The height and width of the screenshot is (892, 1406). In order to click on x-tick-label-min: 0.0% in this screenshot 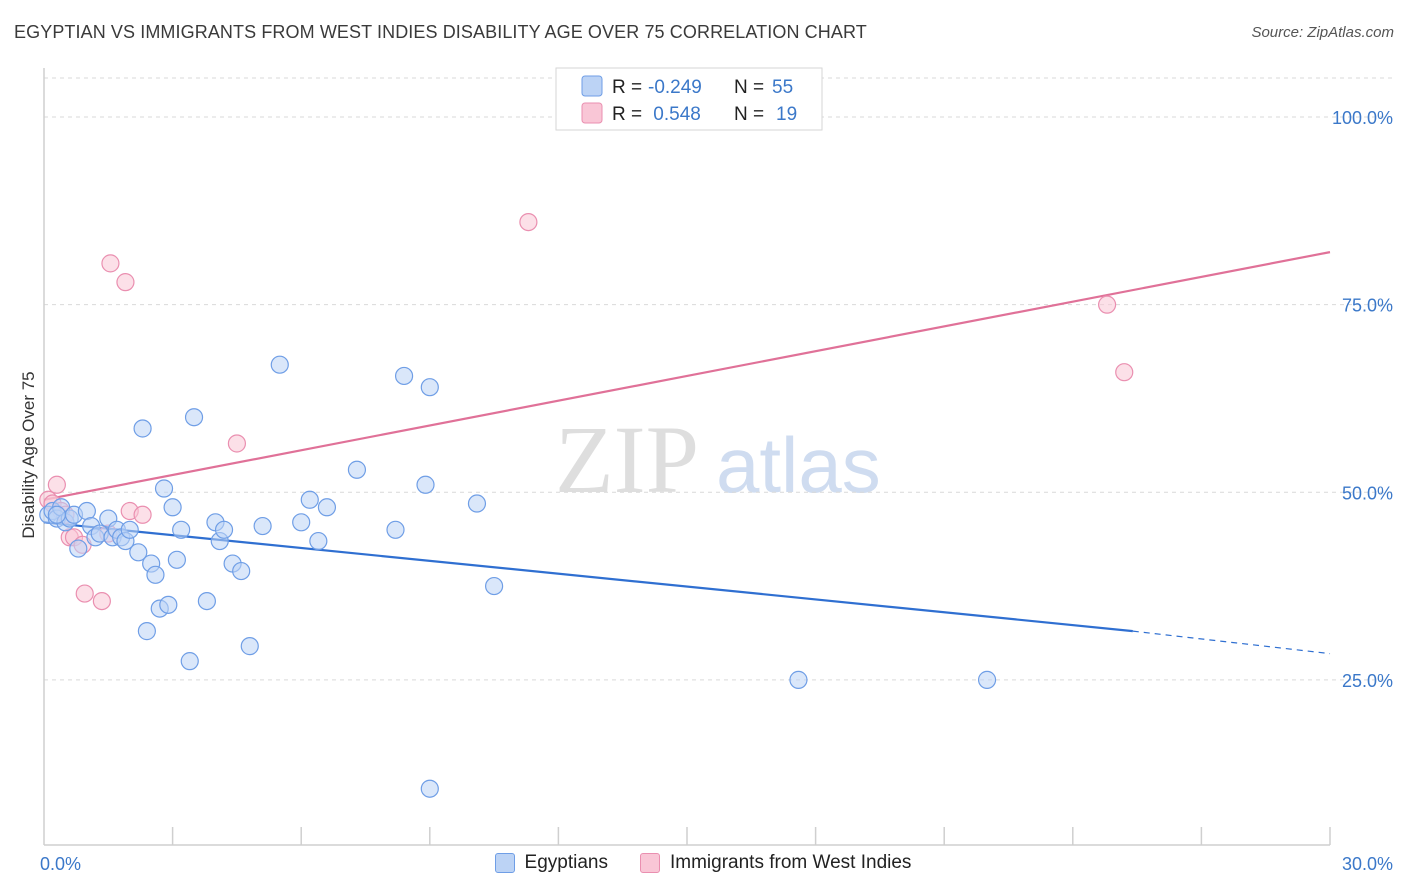, I will do `click(60, 864)`.